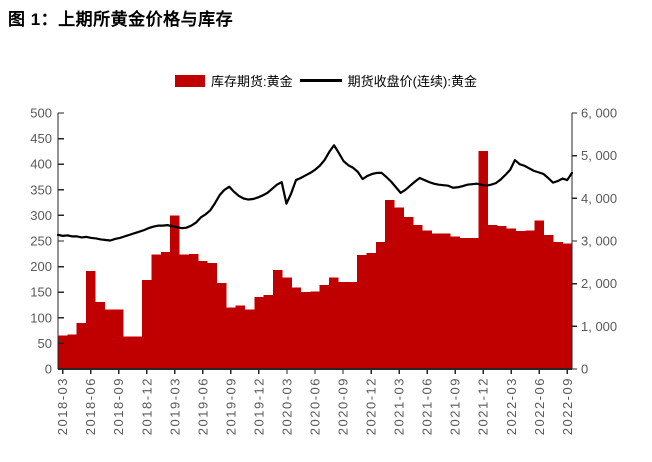 This screenshot has height=462, width=652. I want to click on svg-text: 200, so click(41, 266).